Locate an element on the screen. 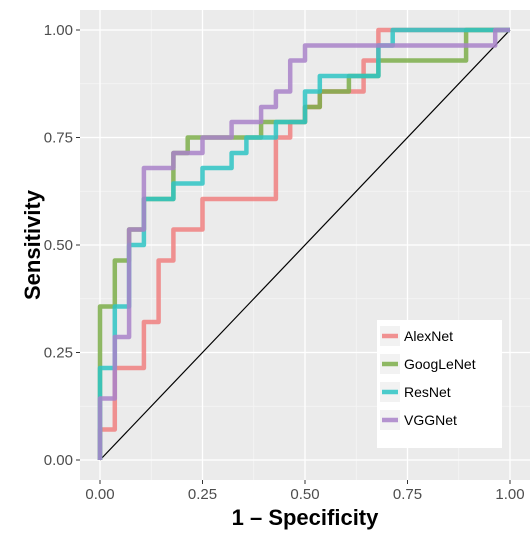 The height and width of the screenshot is (535, 530). y-tick-label: 1.00 is located at coordinates (58, 30).